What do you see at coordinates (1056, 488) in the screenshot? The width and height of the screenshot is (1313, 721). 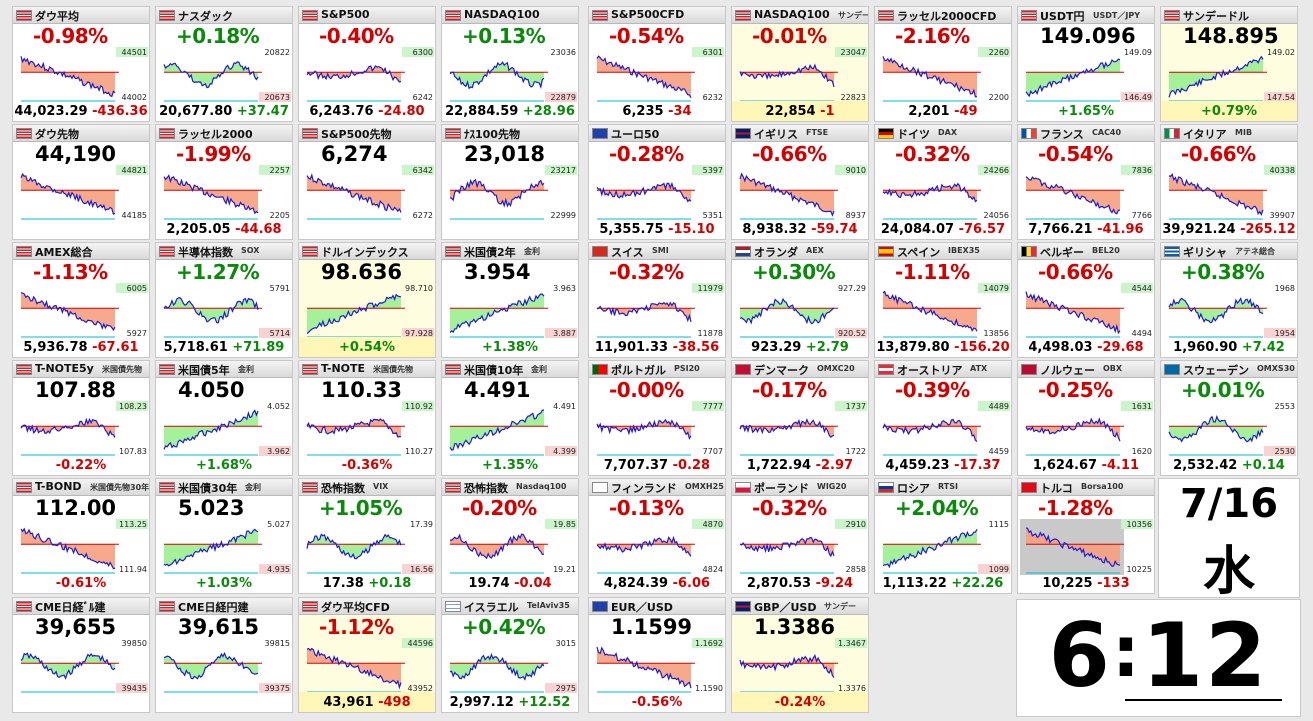 I see `tile-title: トルコ` at bounding box center [1056, 488].